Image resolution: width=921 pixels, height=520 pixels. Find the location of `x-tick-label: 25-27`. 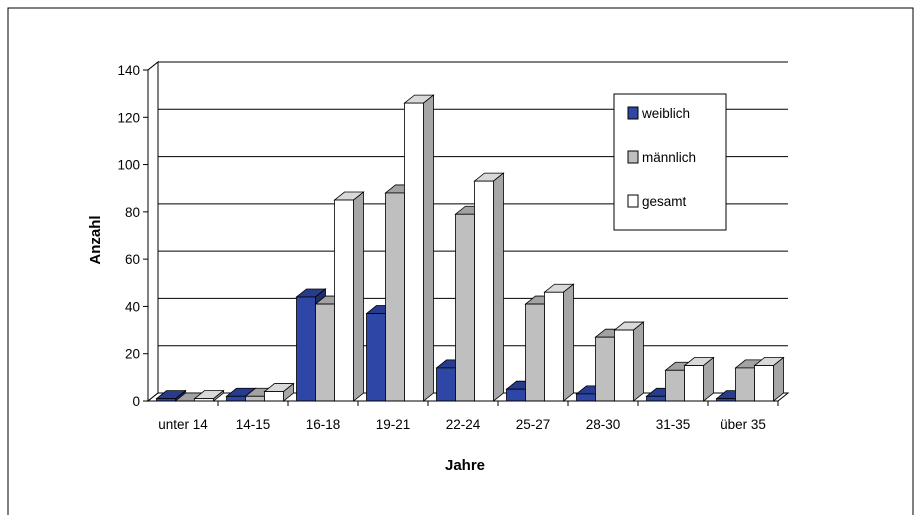

x-tick-label: 25-27 is located at coordinates (533, 424).